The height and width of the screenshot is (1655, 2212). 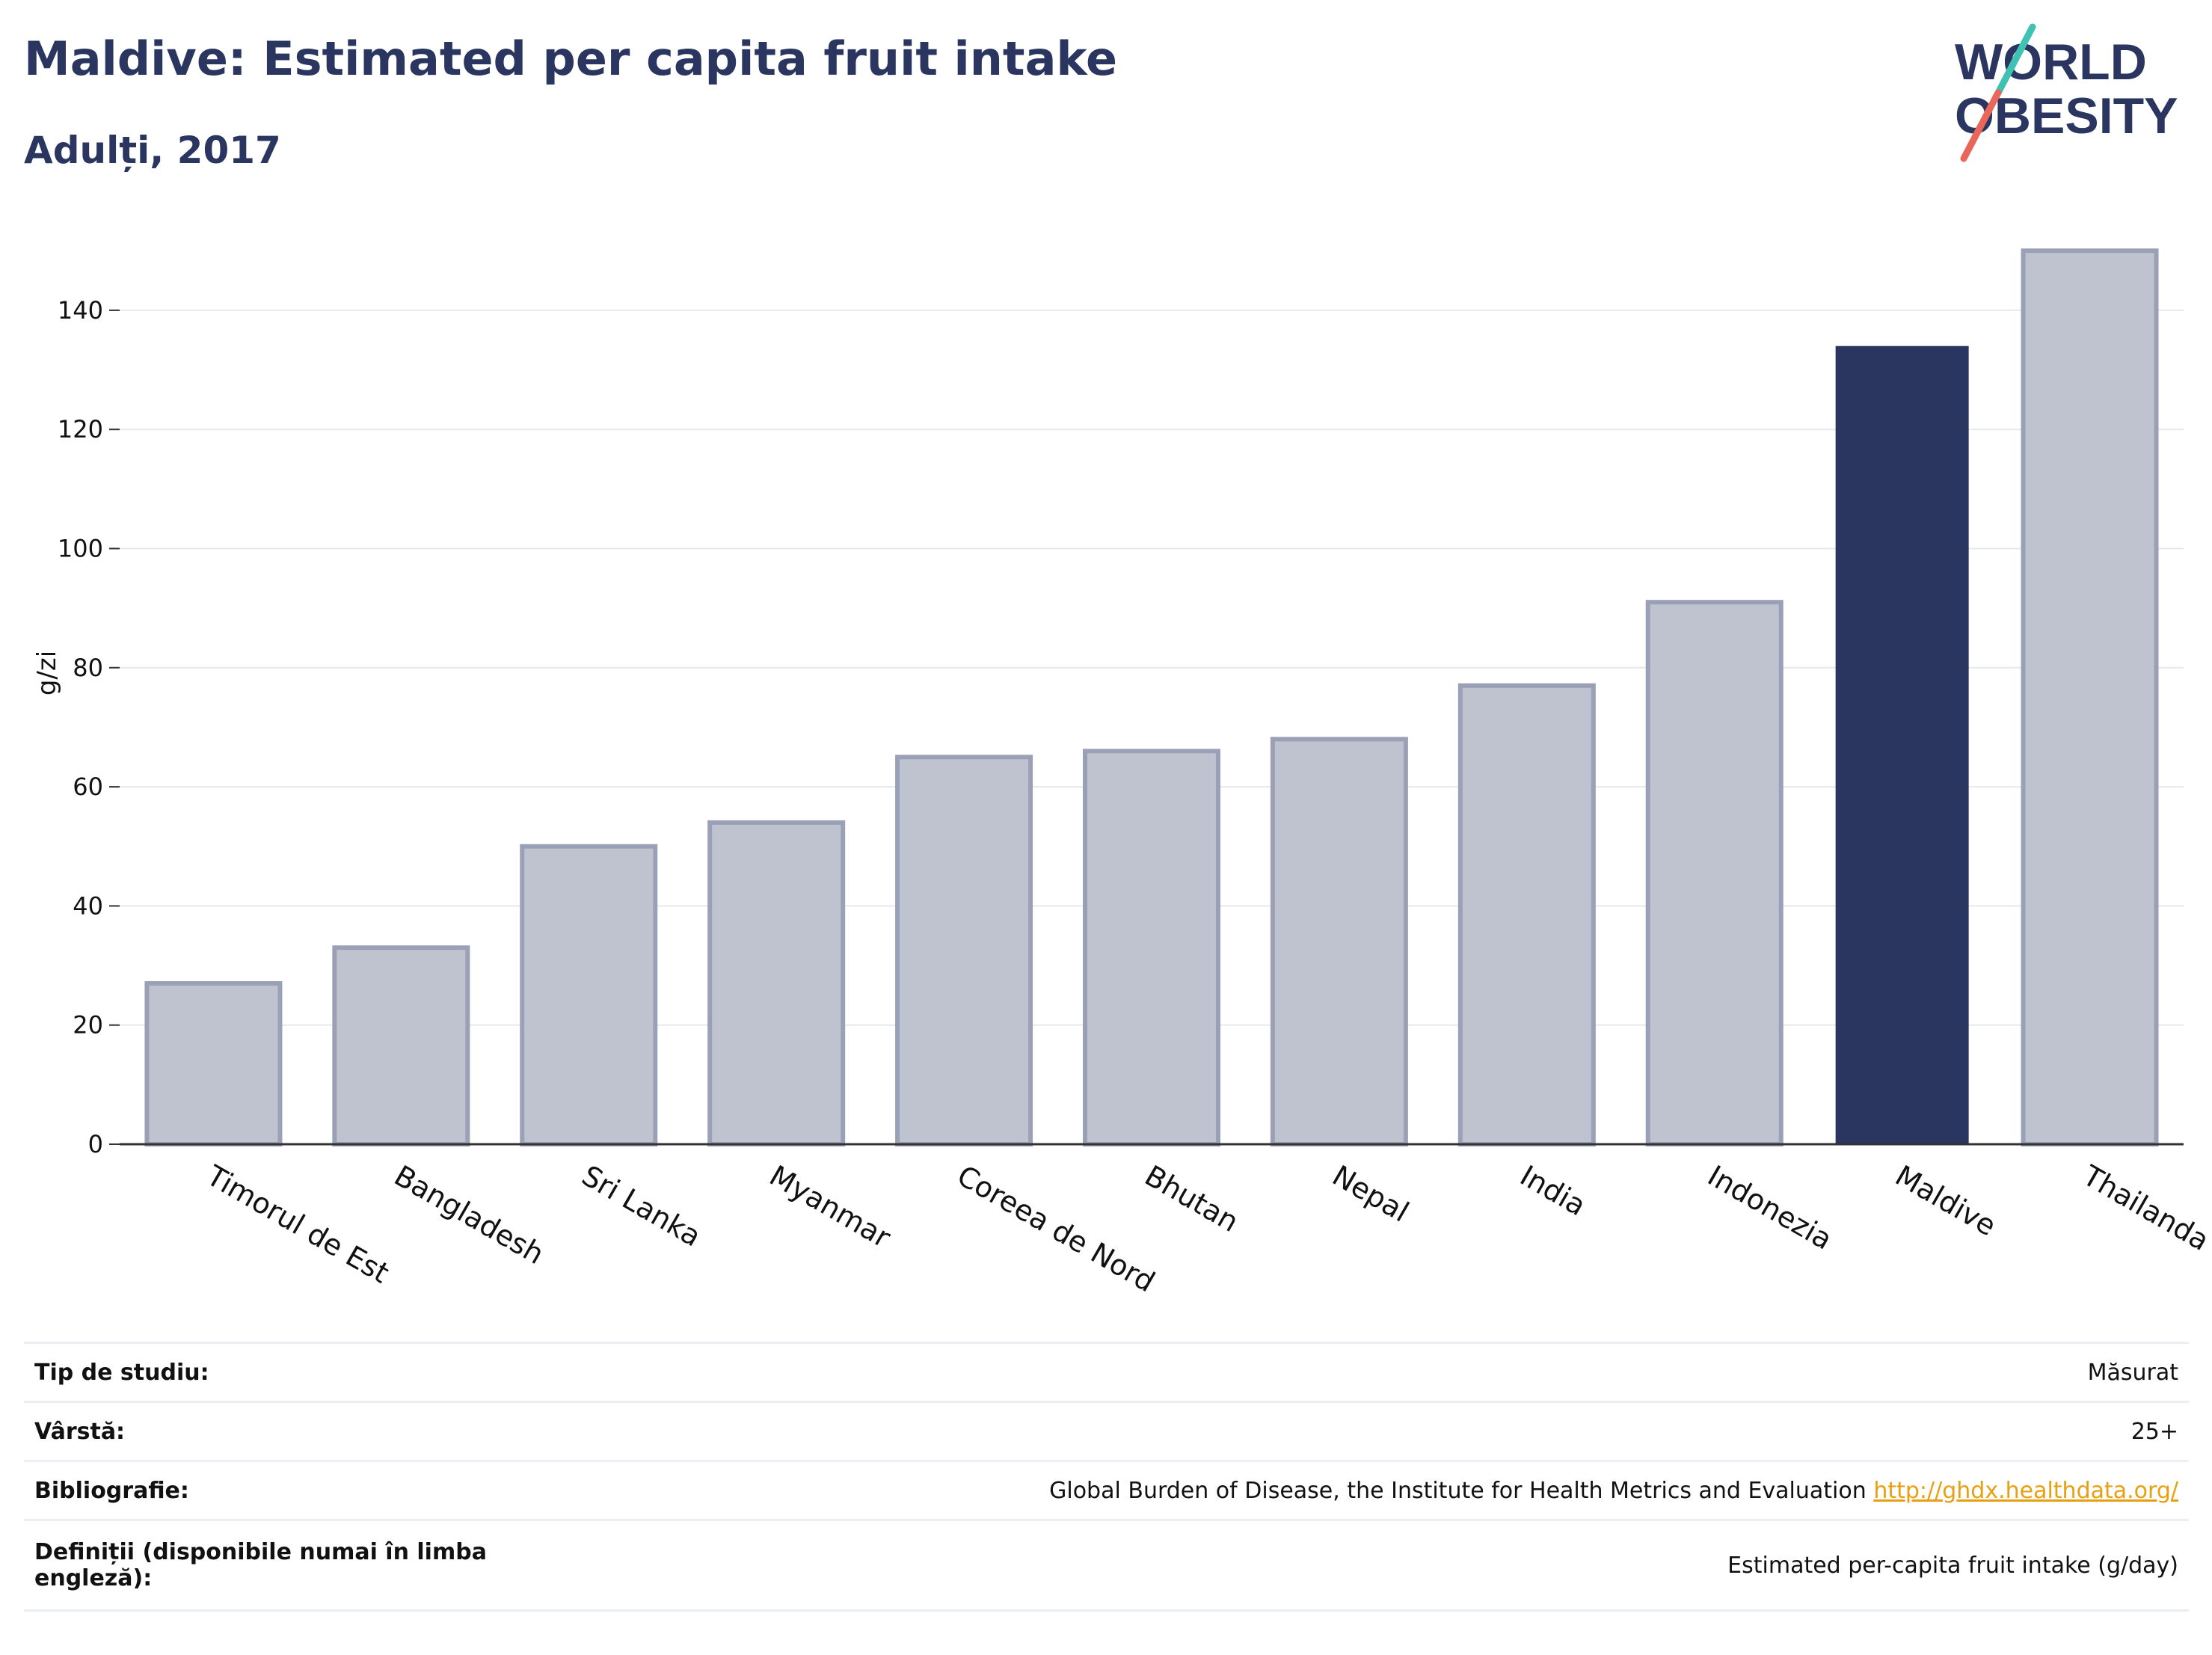 What do you see at coordinates (80, 310) in the screenshot?
I see `y-tick-label: 140` at bounding box center [80, 310].